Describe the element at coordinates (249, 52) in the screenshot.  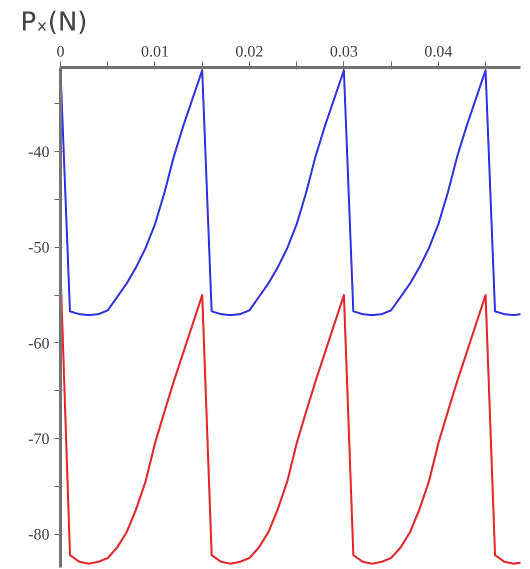
I see `x-tick-label: 0.02` at that location.